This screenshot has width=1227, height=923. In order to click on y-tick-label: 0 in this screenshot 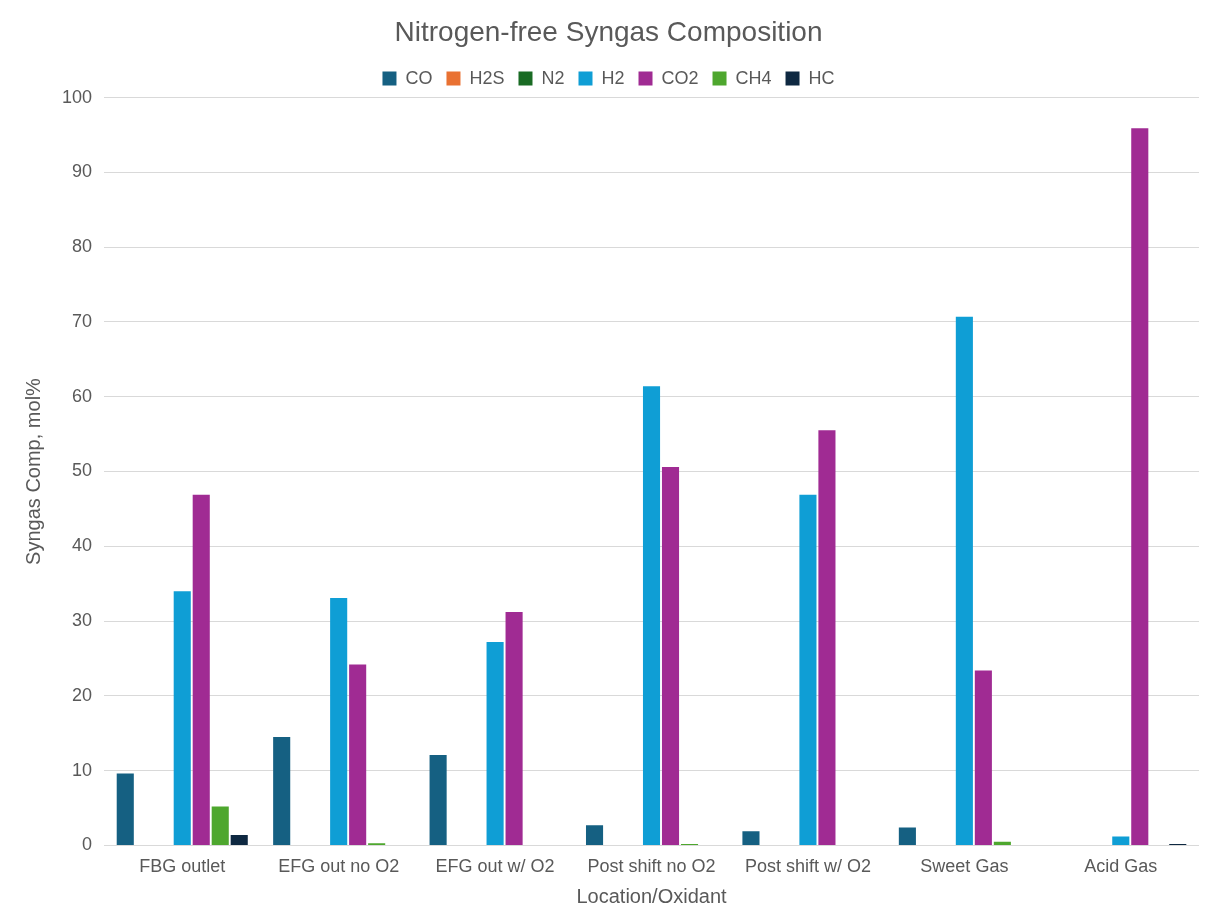, I will do `click(87, 844)`.